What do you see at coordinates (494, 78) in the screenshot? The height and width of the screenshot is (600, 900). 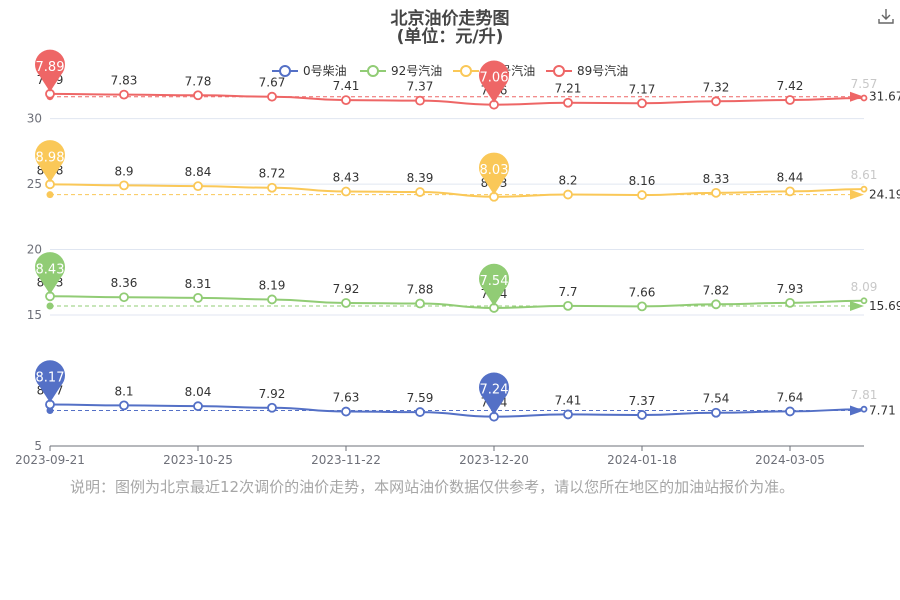 I see `min-pin-label: 7.06` at bounding box center [494, 78].